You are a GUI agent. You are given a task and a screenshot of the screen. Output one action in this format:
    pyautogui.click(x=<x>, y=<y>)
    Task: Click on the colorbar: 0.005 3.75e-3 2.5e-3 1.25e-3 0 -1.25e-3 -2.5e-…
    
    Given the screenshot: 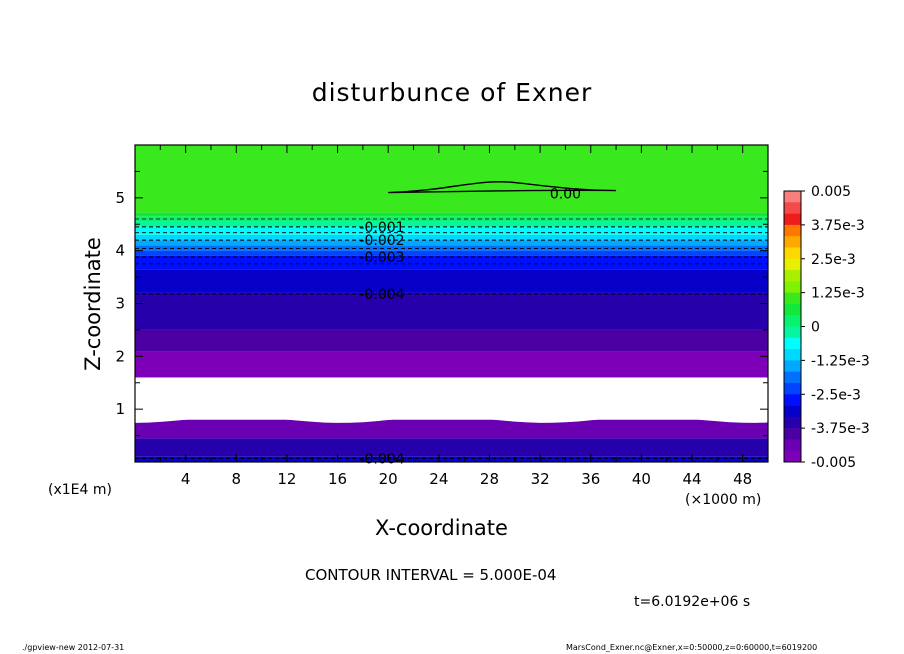 What is the action you would take?
    pyautogui.click(x=826, y=327)
    